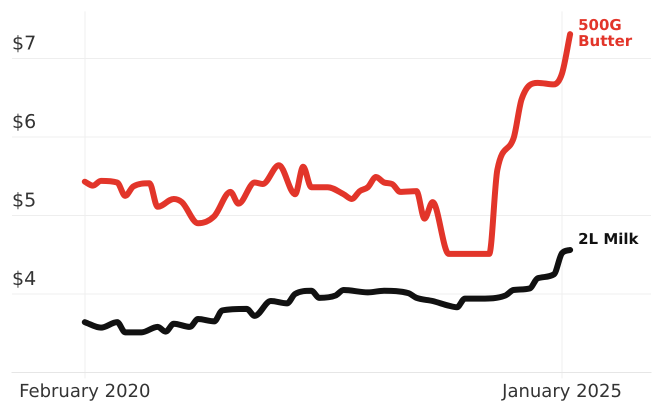 The height and width of the screenshot is (406, 655). I want to click on y-tick-label: $6, so click(24, 121).